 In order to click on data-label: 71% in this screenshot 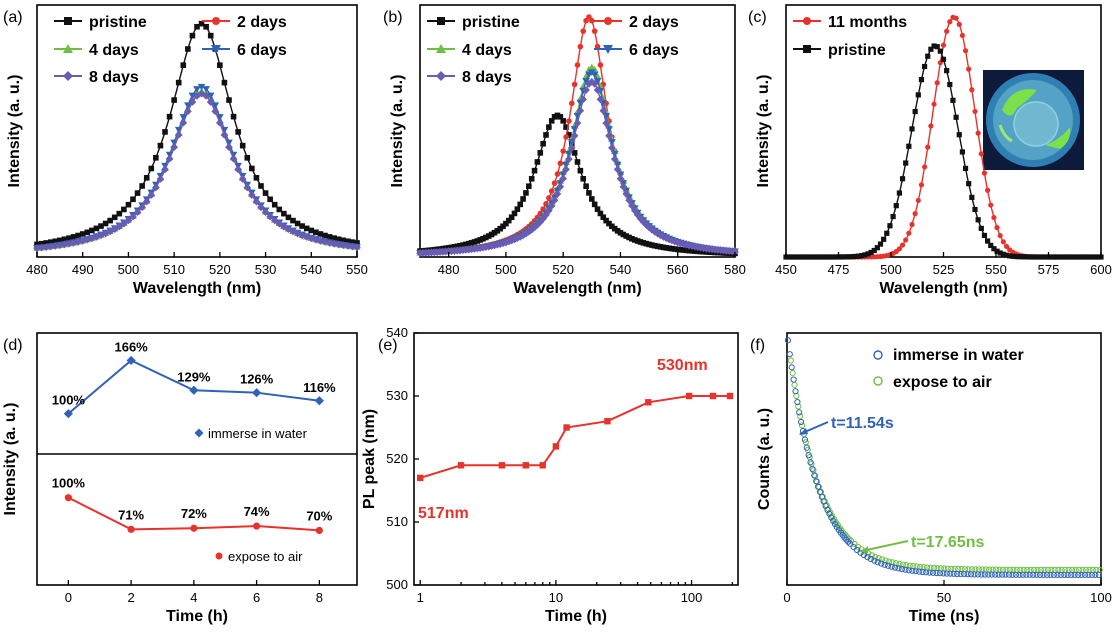, I will do `click(131, 514)`.